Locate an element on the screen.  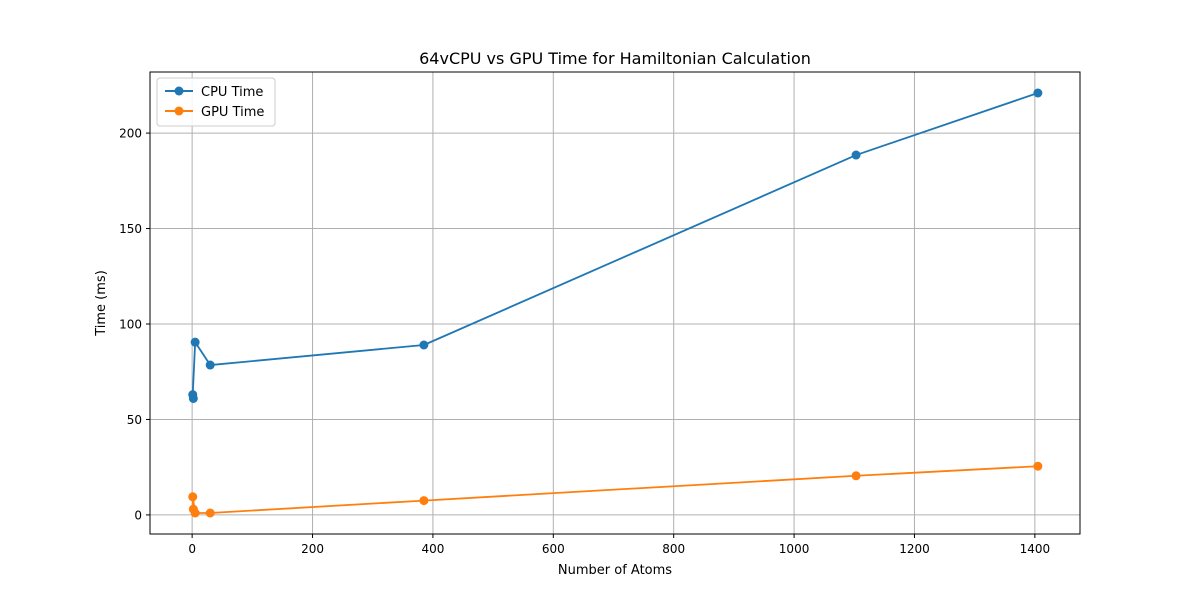
x-tick-label: 1400 is located at coordinates (1035, 549).